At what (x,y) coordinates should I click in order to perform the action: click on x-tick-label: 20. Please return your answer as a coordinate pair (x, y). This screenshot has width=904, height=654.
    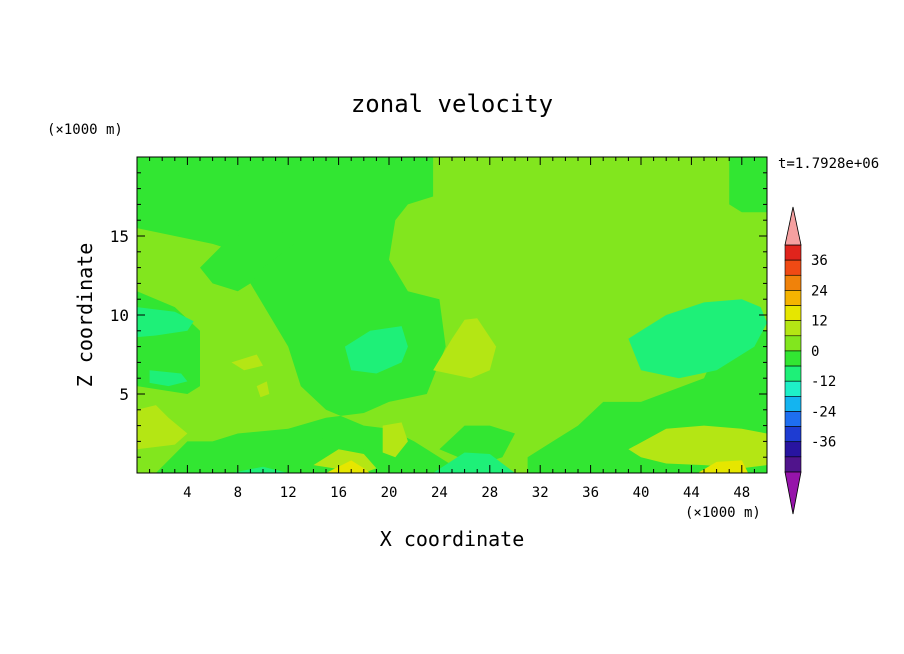
    Looking at the image, I should click on (389, 493).